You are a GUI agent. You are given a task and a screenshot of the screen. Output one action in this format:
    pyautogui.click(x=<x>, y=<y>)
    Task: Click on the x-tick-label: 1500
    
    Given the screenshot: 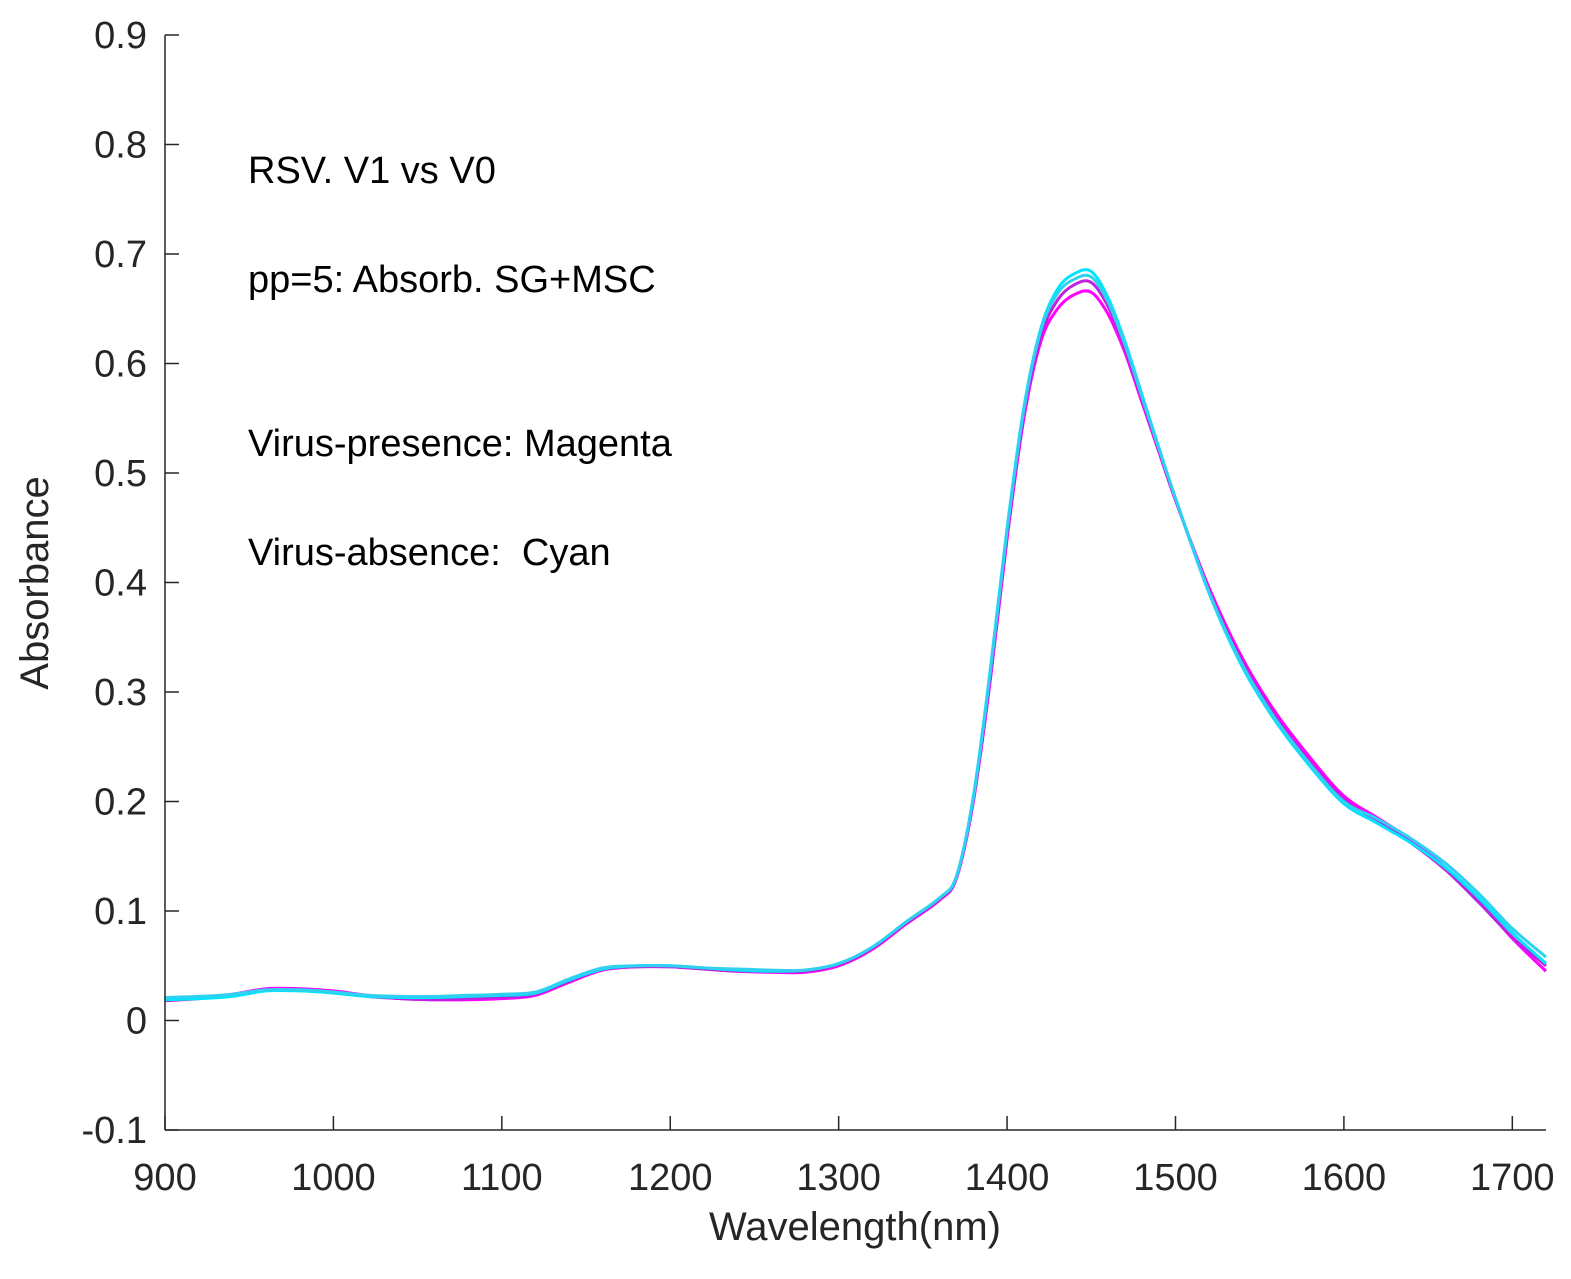 What is the action you would take?
    pyautogui.click(x=1175, y=1178)
    